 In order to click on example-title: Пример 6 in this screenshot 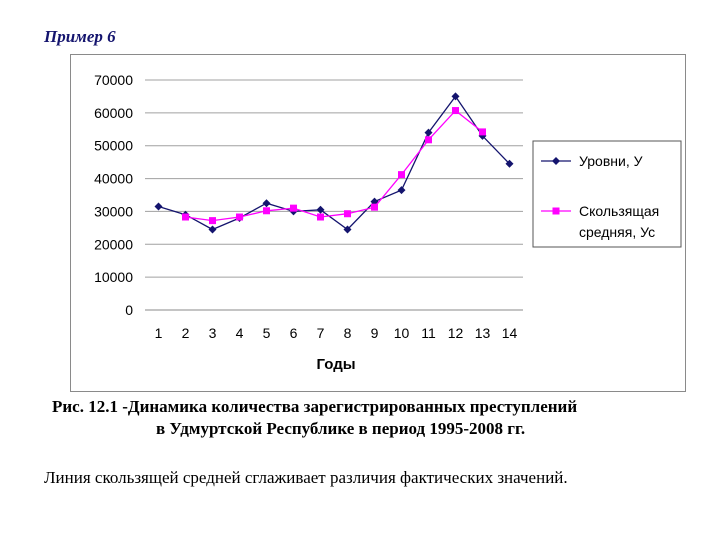, I will do `click(80, 36)`.